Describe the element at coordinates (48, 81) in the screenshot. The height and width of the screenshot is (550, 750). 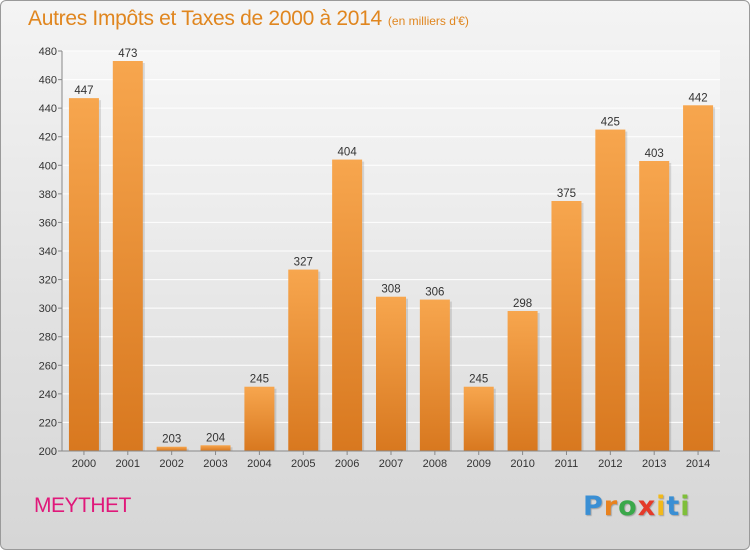
I see `y-tick-label: 460` at that location.